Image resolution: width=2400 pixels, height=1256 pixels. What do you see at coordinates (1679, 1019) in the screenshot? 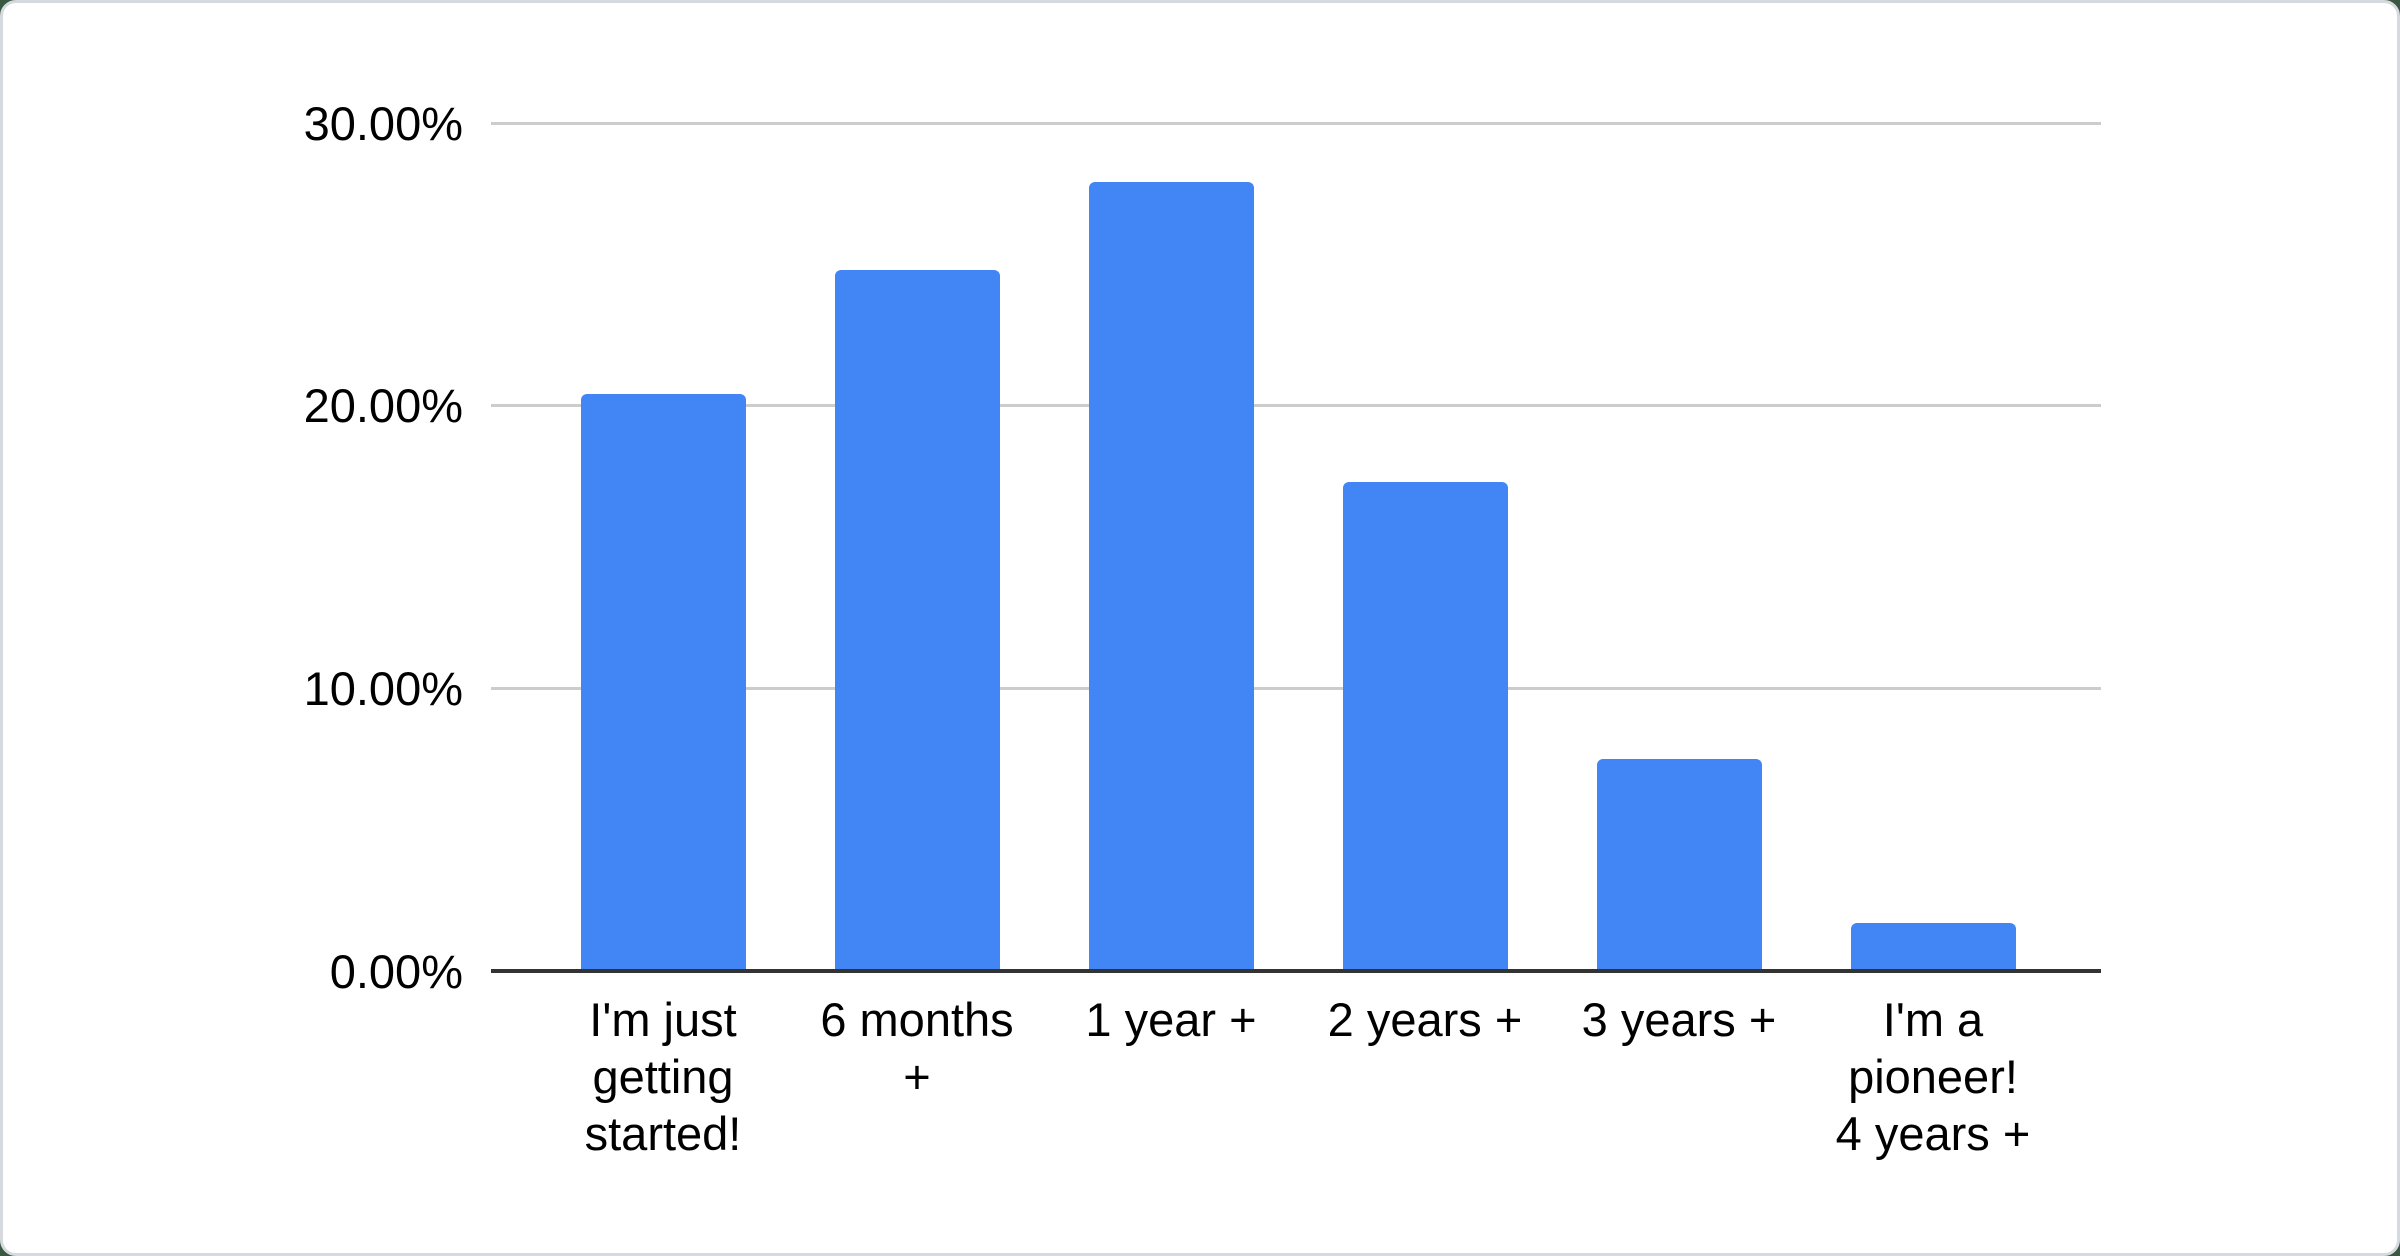
I see `x-axis-category-label: 3 years +` at bounding box center [1679, 1019].